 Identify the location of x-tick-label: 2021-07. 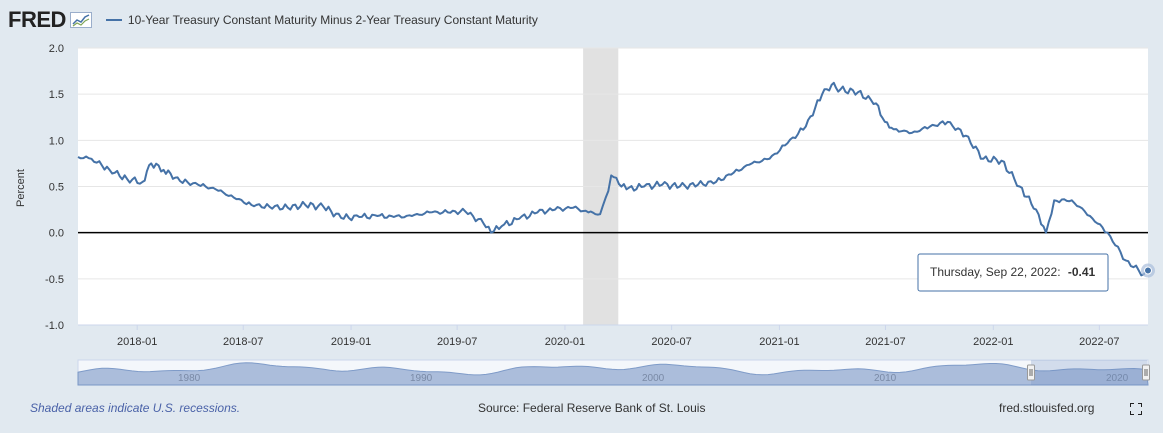
(885, 342).